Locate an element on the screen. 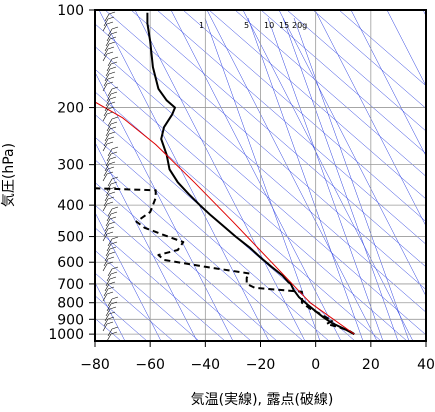  x-tick-label: −20 is located at coordinates (261, 365).